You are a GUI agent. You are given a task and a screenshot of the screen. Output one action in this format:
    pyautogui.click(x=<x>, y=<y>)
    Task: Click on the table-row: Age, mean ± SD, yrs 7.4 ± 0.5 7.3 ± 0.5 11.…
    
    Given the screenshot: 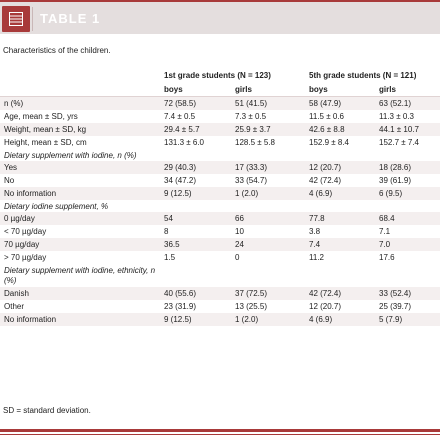 What is the action you would take?
    pyautogui.click(x=220, y=116)
    